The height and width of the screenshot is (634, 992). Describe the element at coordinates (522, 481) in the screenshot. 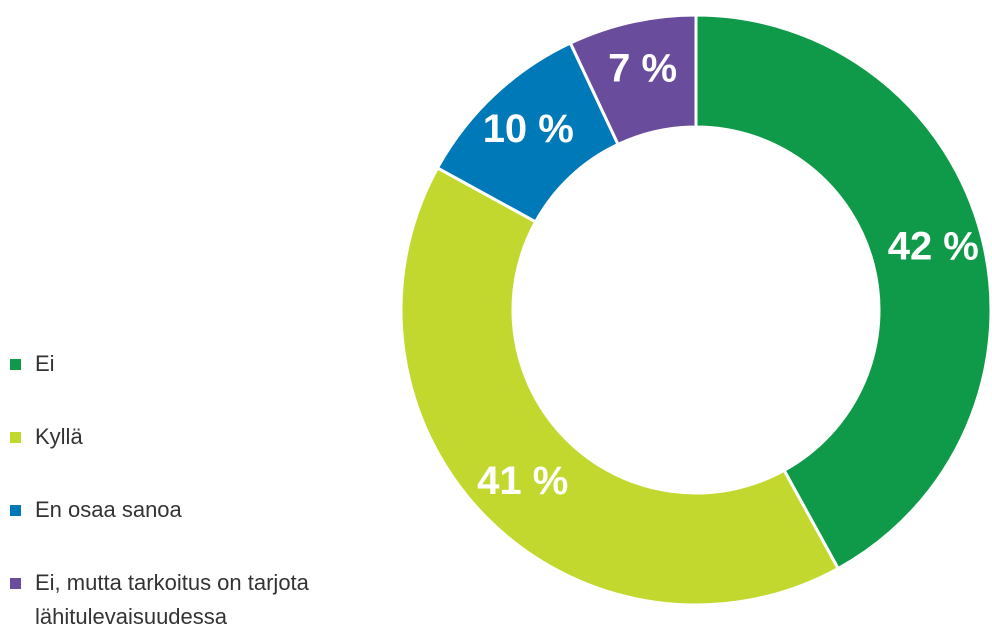

I see `data-label: 41 %` at that location.